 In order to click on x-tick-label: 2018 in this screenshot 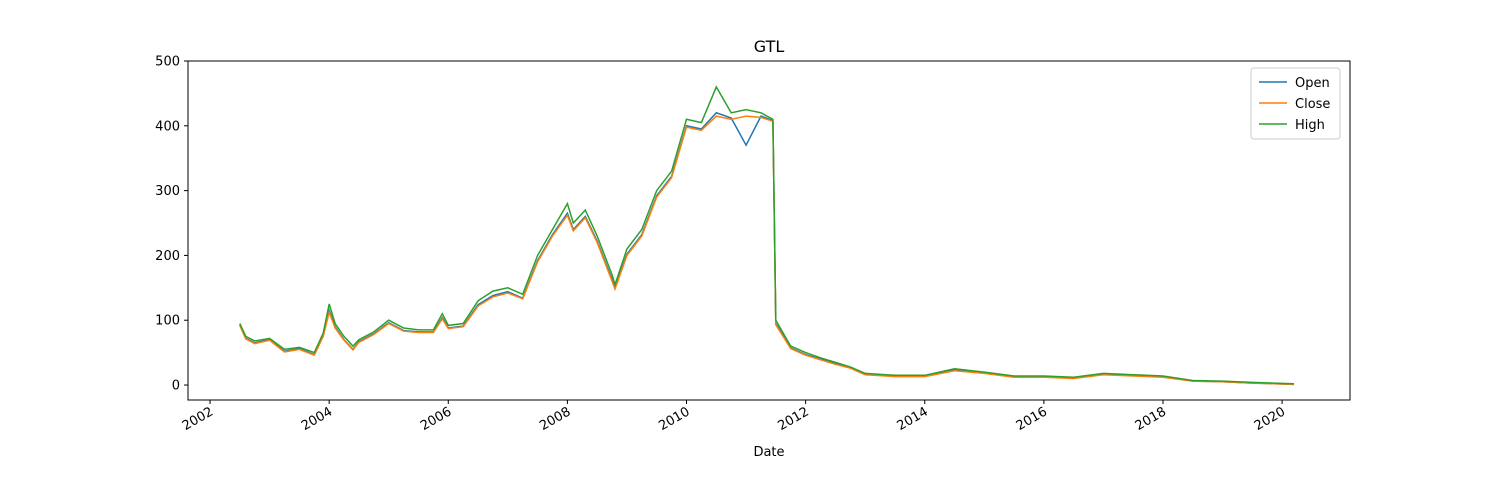, I will do `click(1151, 419)`.